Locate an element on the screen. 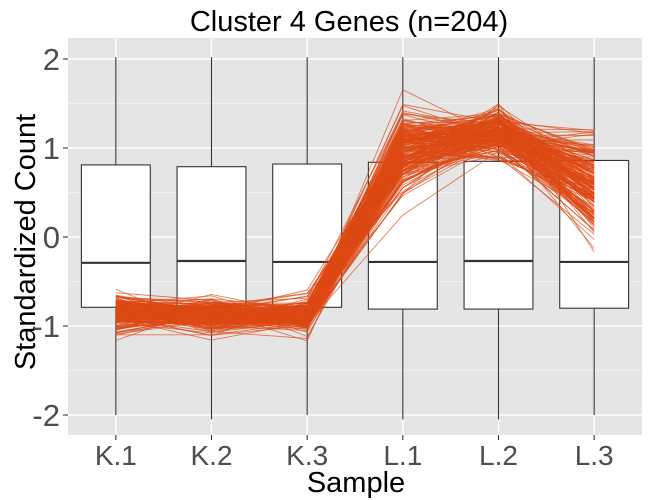 Image resolution: width=650 pixels, height=500 pixels. x-axis-title: Sample is located at coordinates (356, 483).